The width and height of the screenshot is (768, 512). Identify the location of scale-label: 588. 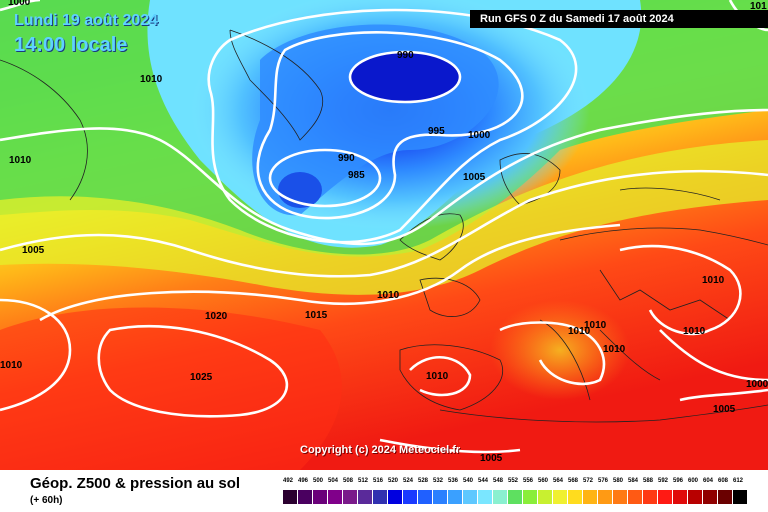
(647, 481).